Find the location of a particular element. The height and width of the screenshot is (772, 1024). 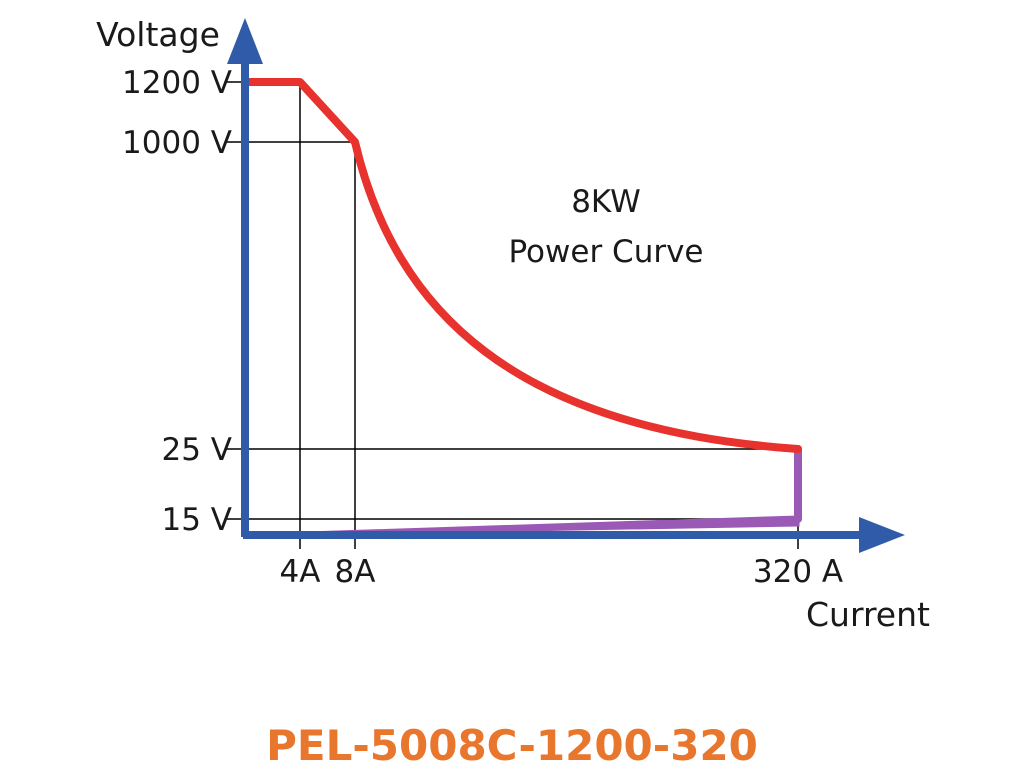

annotation-line-0: 8KW is located at coordinates (606, 202).